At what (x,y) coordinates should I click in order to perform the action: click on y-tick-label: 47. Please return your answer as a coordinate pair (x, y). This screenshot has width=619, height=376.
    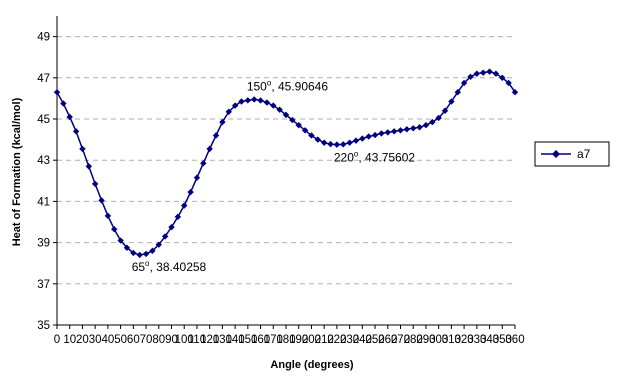
    Looking at the image, I should click on (43, 79).